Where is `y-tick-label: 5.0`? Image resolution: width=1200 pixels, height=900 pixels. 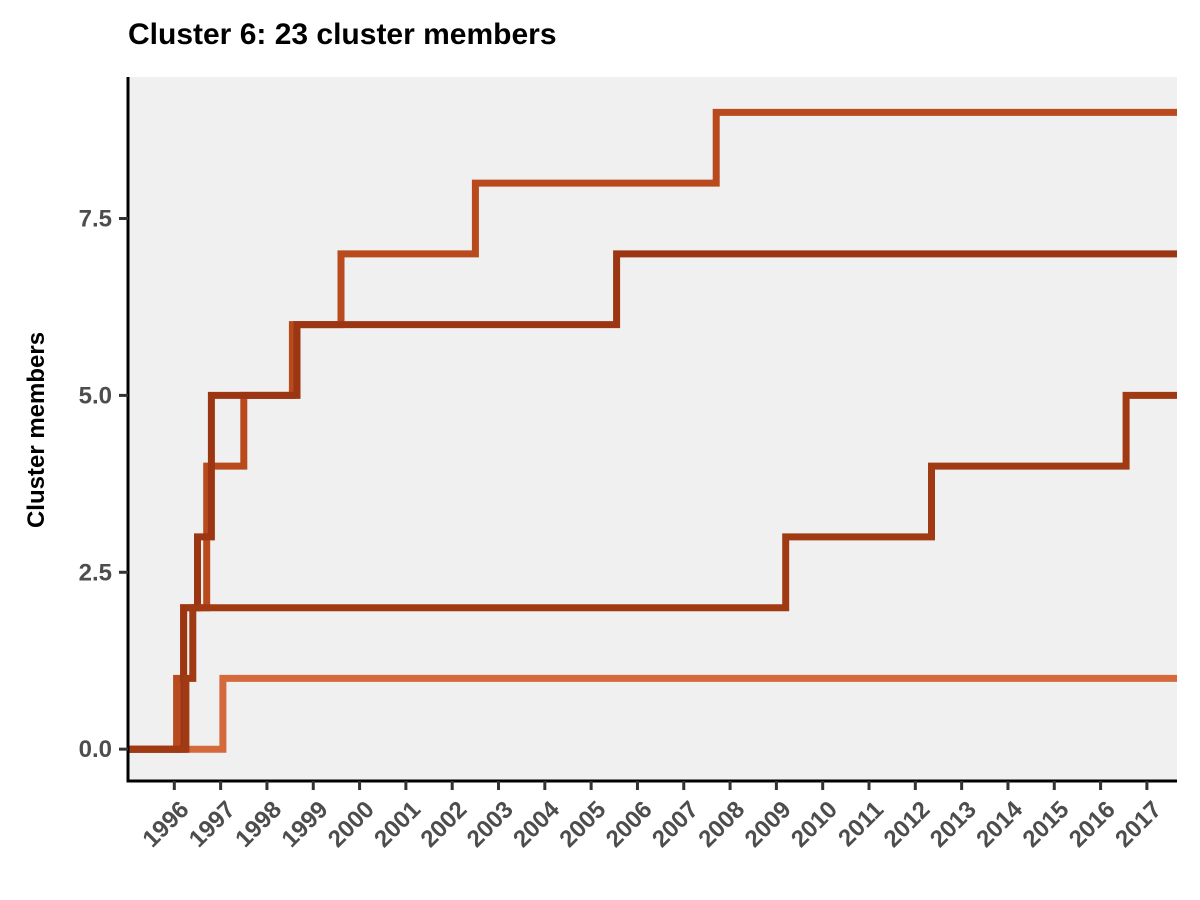
y-tick-label: 5.0 is located at coordinates (95, 395).